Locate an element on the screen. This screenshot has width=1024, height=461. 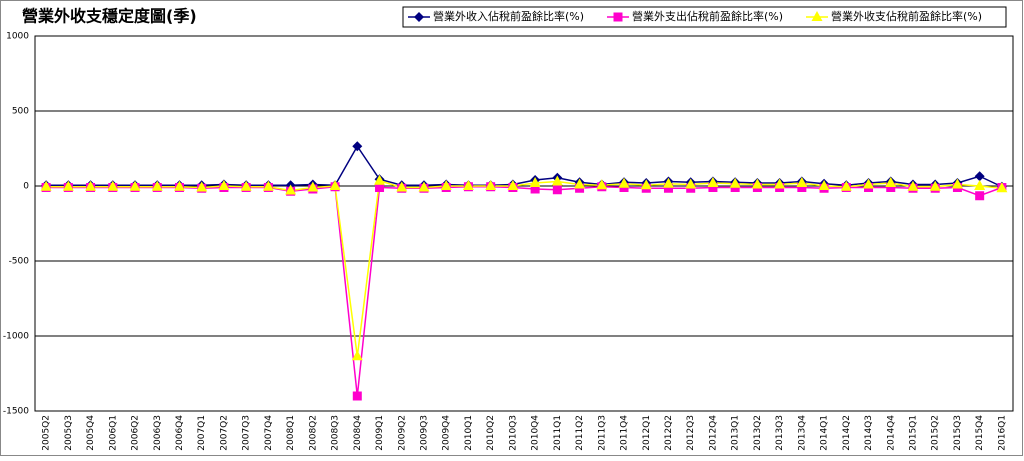
legend-label: 營業外支出佔稅前盈餘比率(%) is located at coordinates (707, 16).